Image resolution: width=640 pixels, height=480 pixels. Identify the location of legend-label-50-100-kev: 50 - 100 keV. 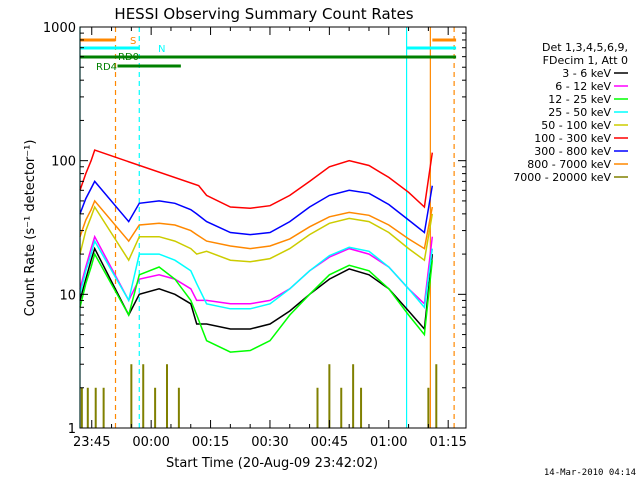
(576, 125).